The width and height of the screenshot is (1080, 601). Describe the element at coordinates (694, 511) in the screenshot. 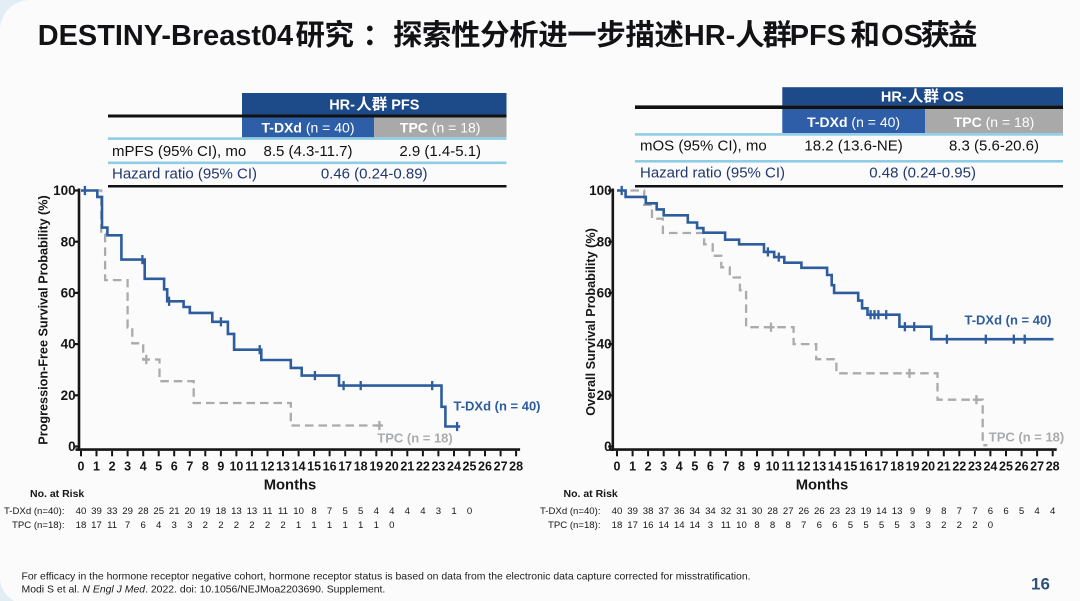

I see `svg-text: 34` at that location.